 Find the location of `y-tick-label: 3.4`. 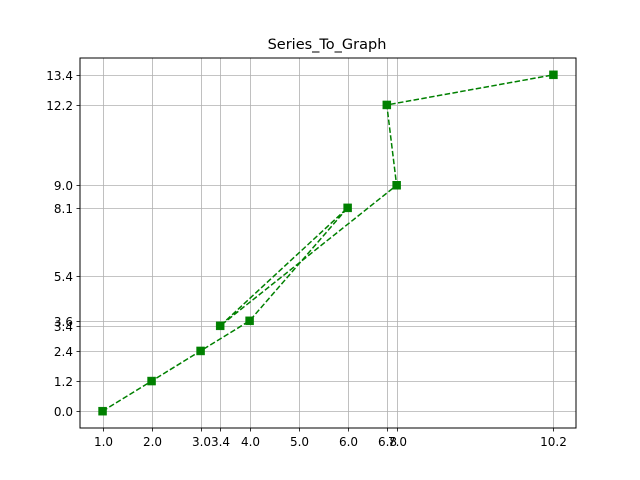

y-tick-label: 3.4 is located at coordinates (63, 327).